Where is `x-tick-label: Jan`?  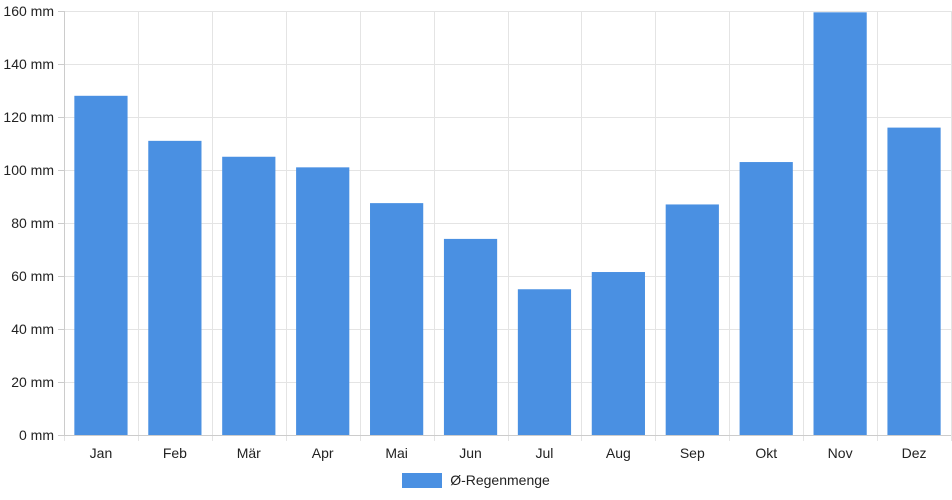 x-tick-label: Jan is located at coordinates (101, 453).